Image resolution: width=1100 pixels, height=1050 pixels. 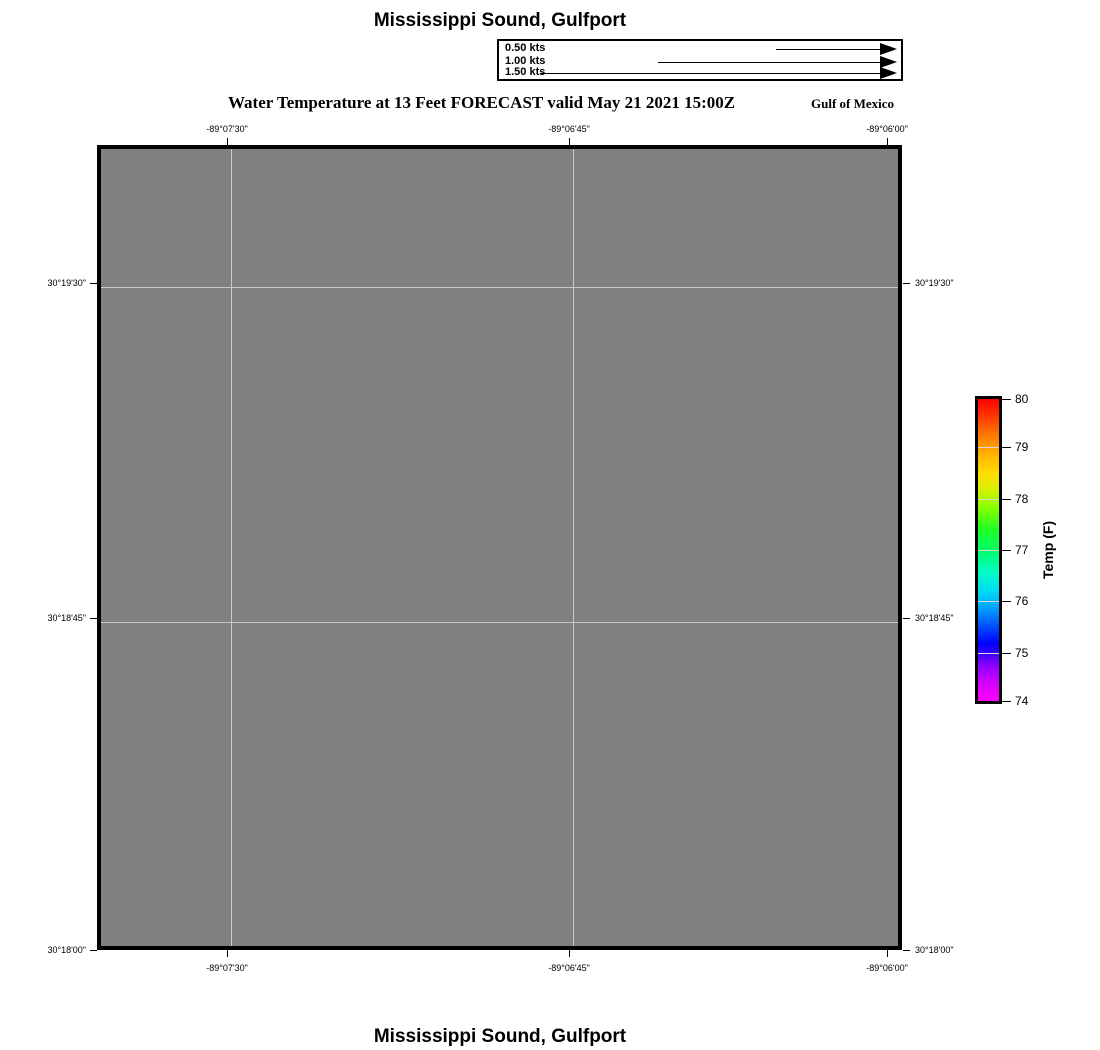 I want to click on legend-row-1: 1.00 kts, so click(x=700, y=62).